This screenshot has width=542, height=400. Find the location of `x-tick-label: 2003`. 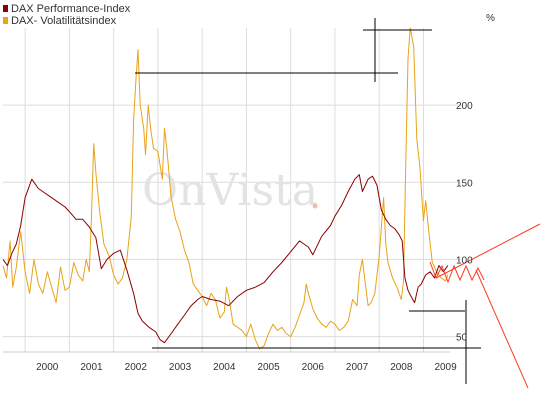

x-tick-label: 2003 is located at coordinates (180, 367).